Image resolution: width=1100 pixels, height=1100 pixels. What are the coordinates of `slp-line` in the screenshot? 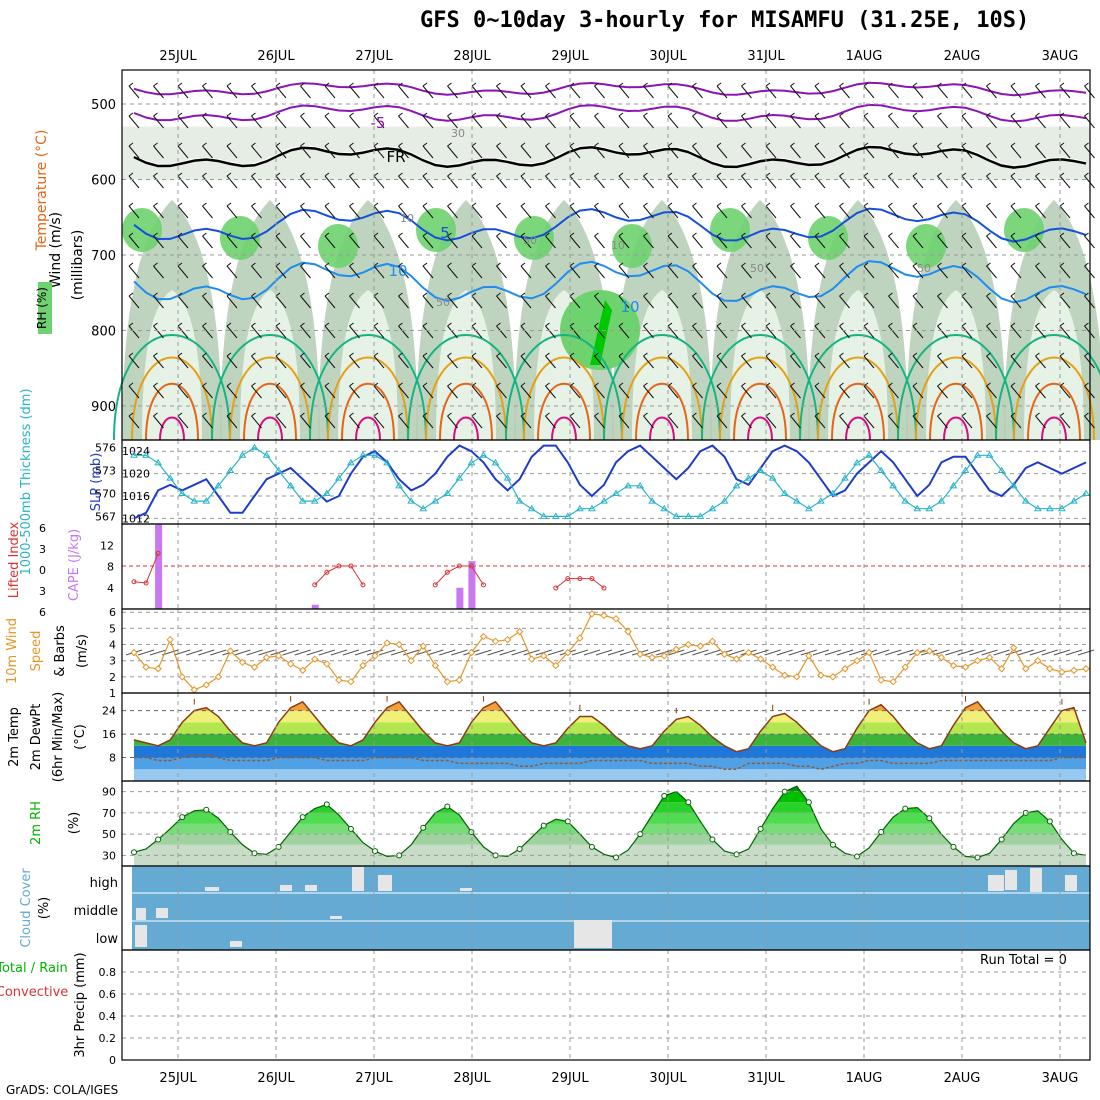 It's located at (610, 482).